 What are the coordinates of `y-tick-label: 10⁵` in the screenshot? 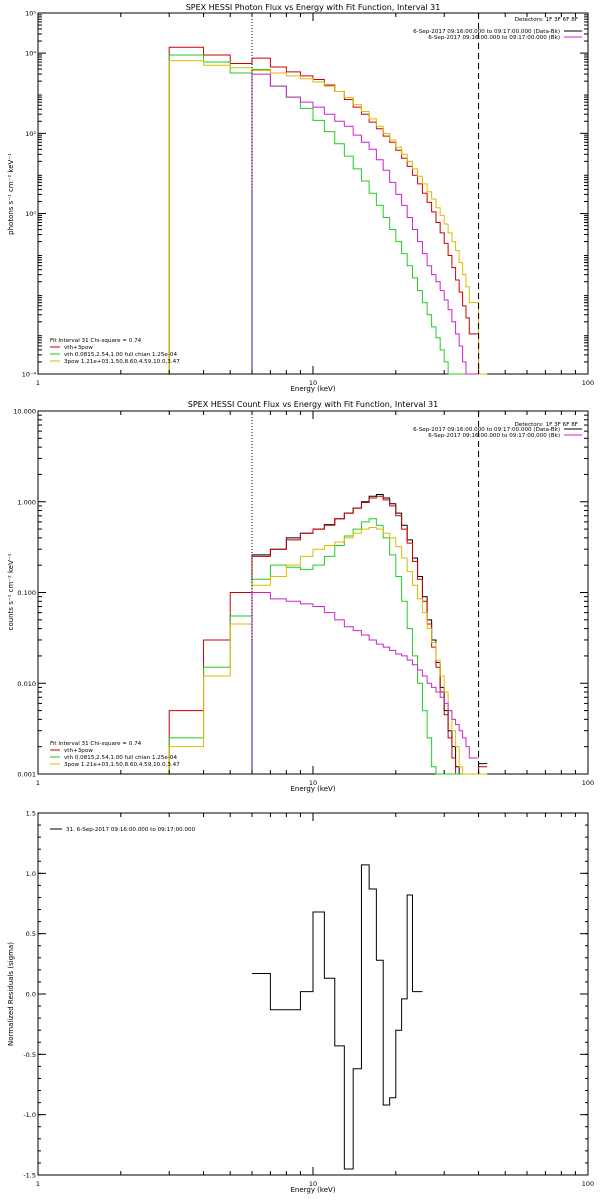 It's located at (30, 14).